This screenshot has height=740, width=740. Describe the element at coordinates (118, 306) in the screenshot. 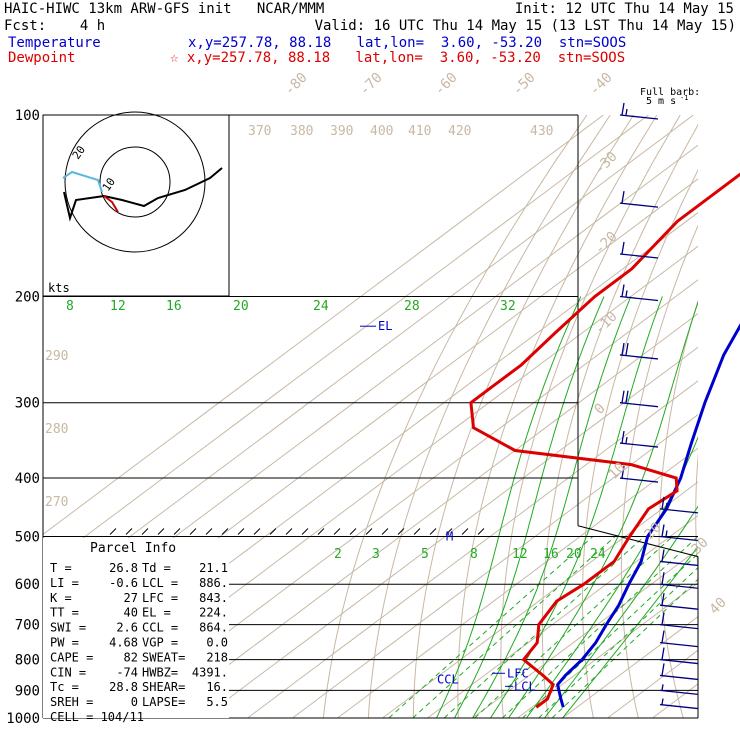

I see `theta-e-label: 12` at that location.